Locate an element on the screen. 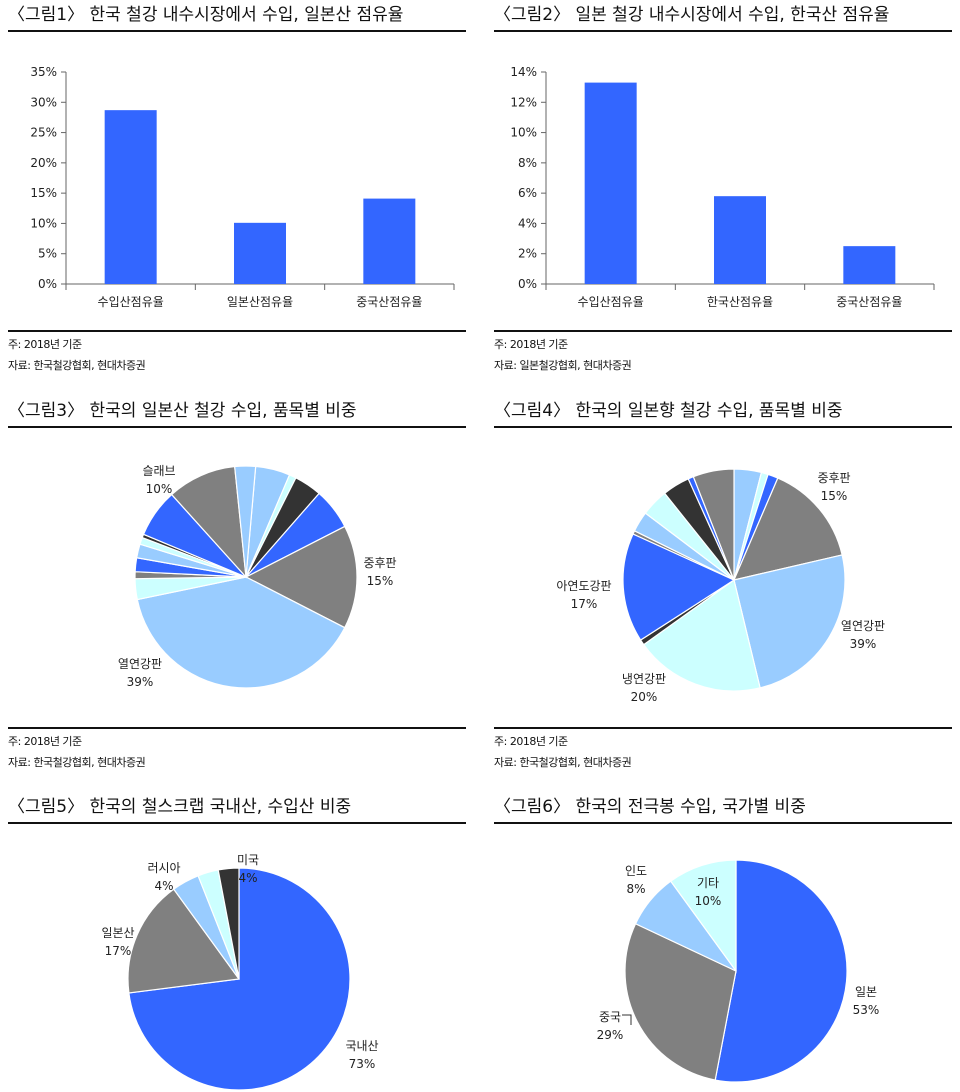  figure-4-source: 자료: 한국철강협회, 현대차증권 is located at coordinates (563, 762).